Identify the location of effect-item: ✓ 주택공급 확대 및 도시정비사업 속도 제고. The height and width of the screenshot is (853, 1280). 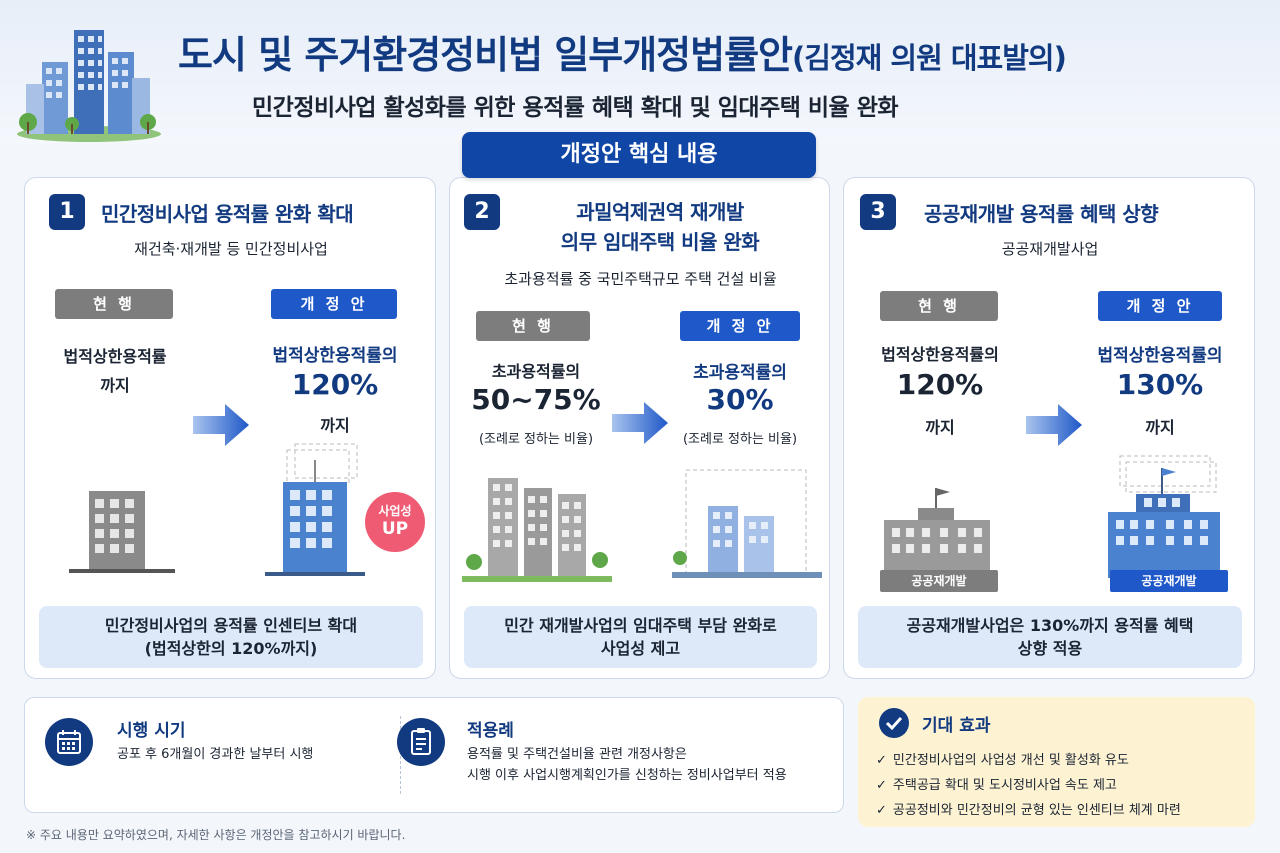
(996, 783).